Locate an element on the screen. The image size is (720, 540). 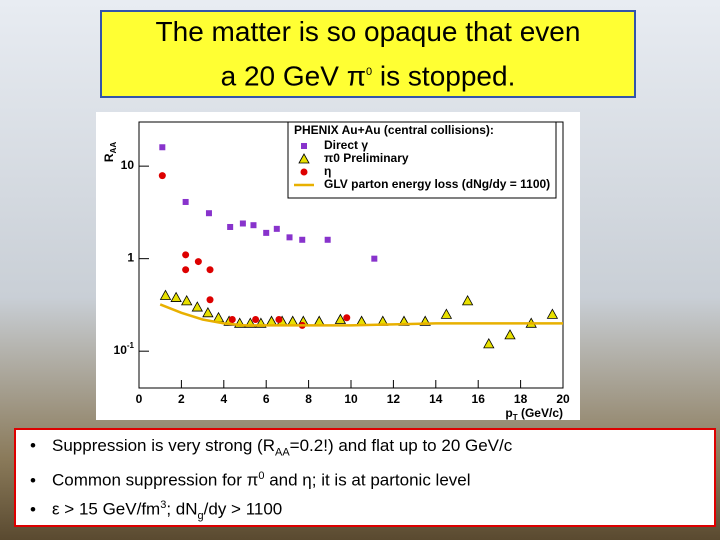
x-axis-label: (GeV/c) is located at coordinates (540, 413).